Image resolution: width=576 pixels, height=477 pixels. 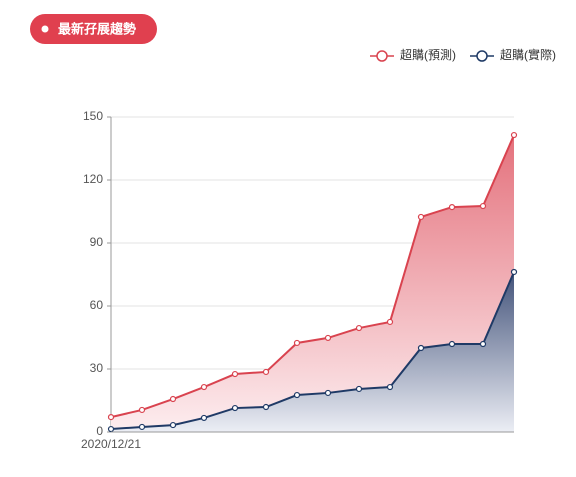 What do you see at coordinates (45, 29) in the screenshot?
I see `badge-dot` at bounding box center [45, 29].